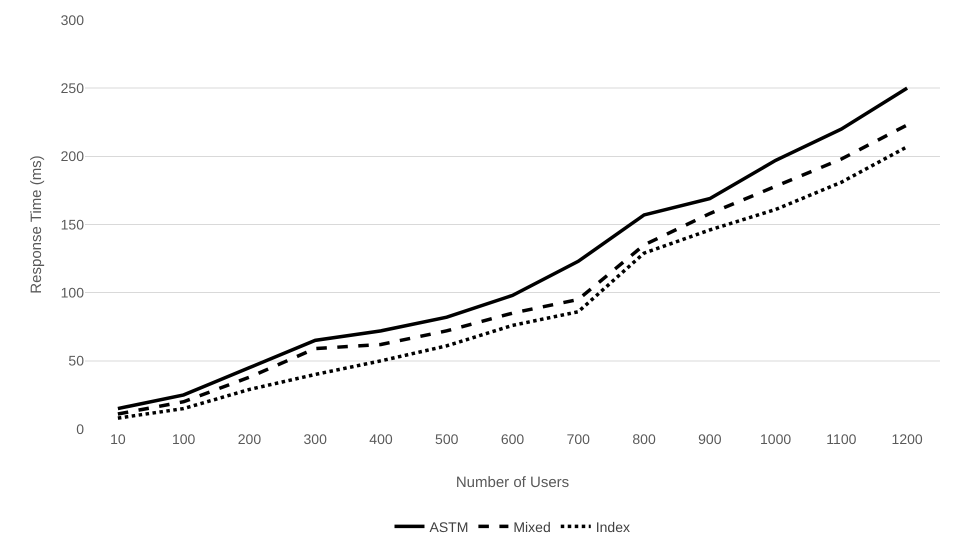 The width and height of the screenshot is (960, 555). Describe the element at coordinates (316, 439) in the screenshot. I see `x-tick-label: 300` at that location.